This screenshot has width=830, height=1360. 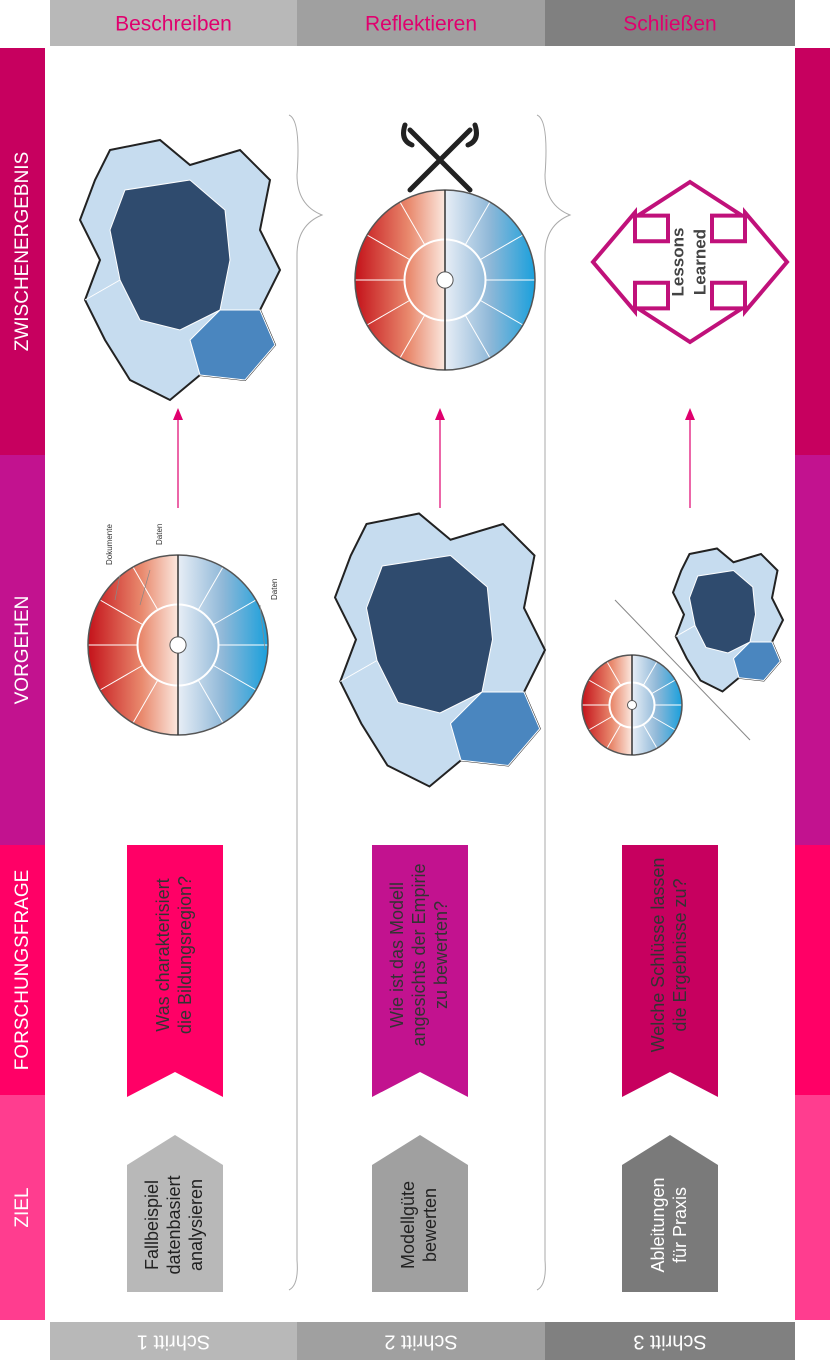 I want to click on divider, so click(x=682, y=670).